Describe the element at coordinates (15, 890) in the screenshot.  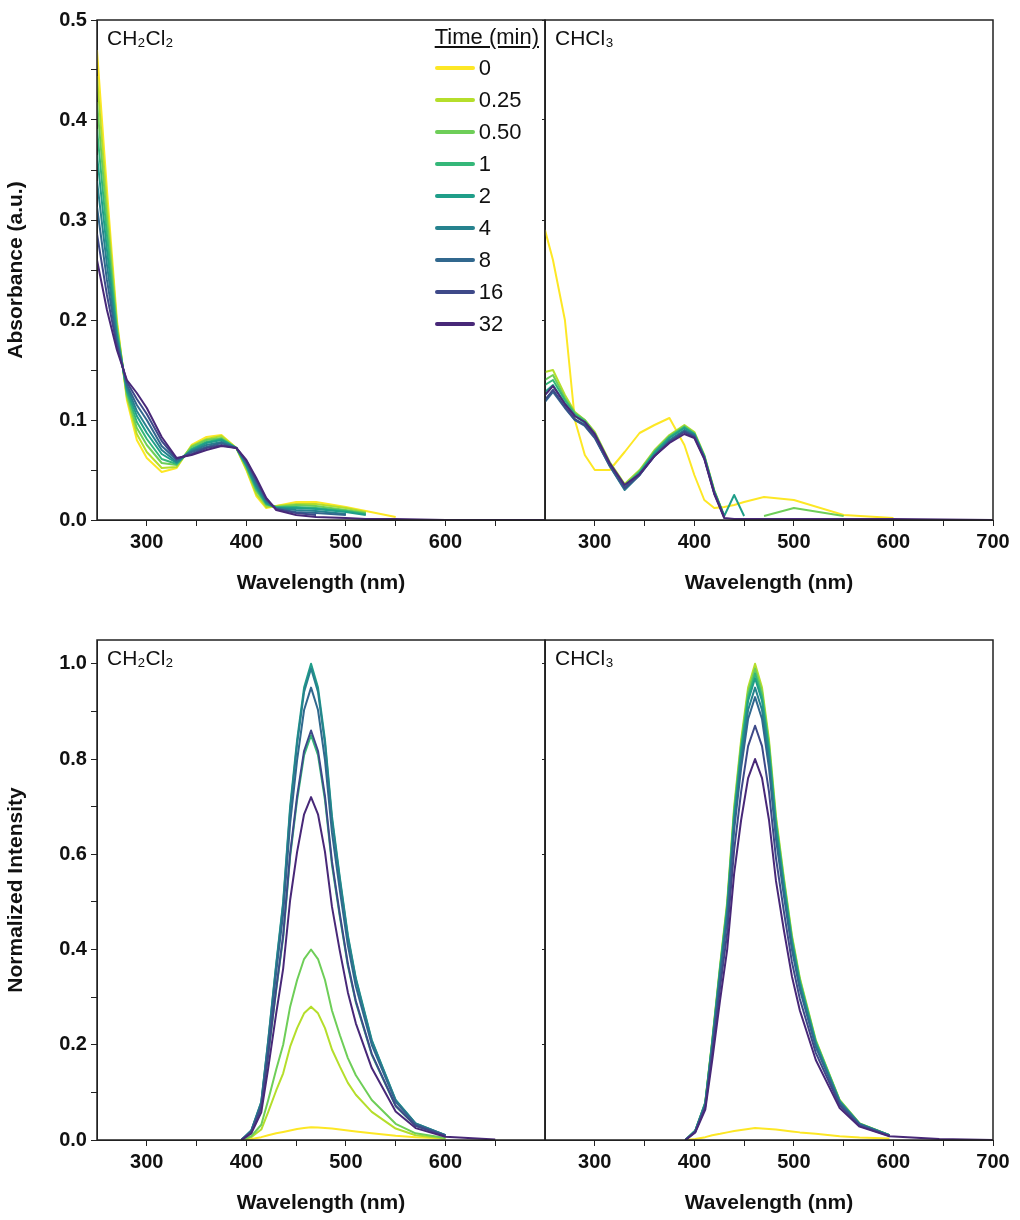
I see `y-axis-title: Normalized Intensity` at that location.